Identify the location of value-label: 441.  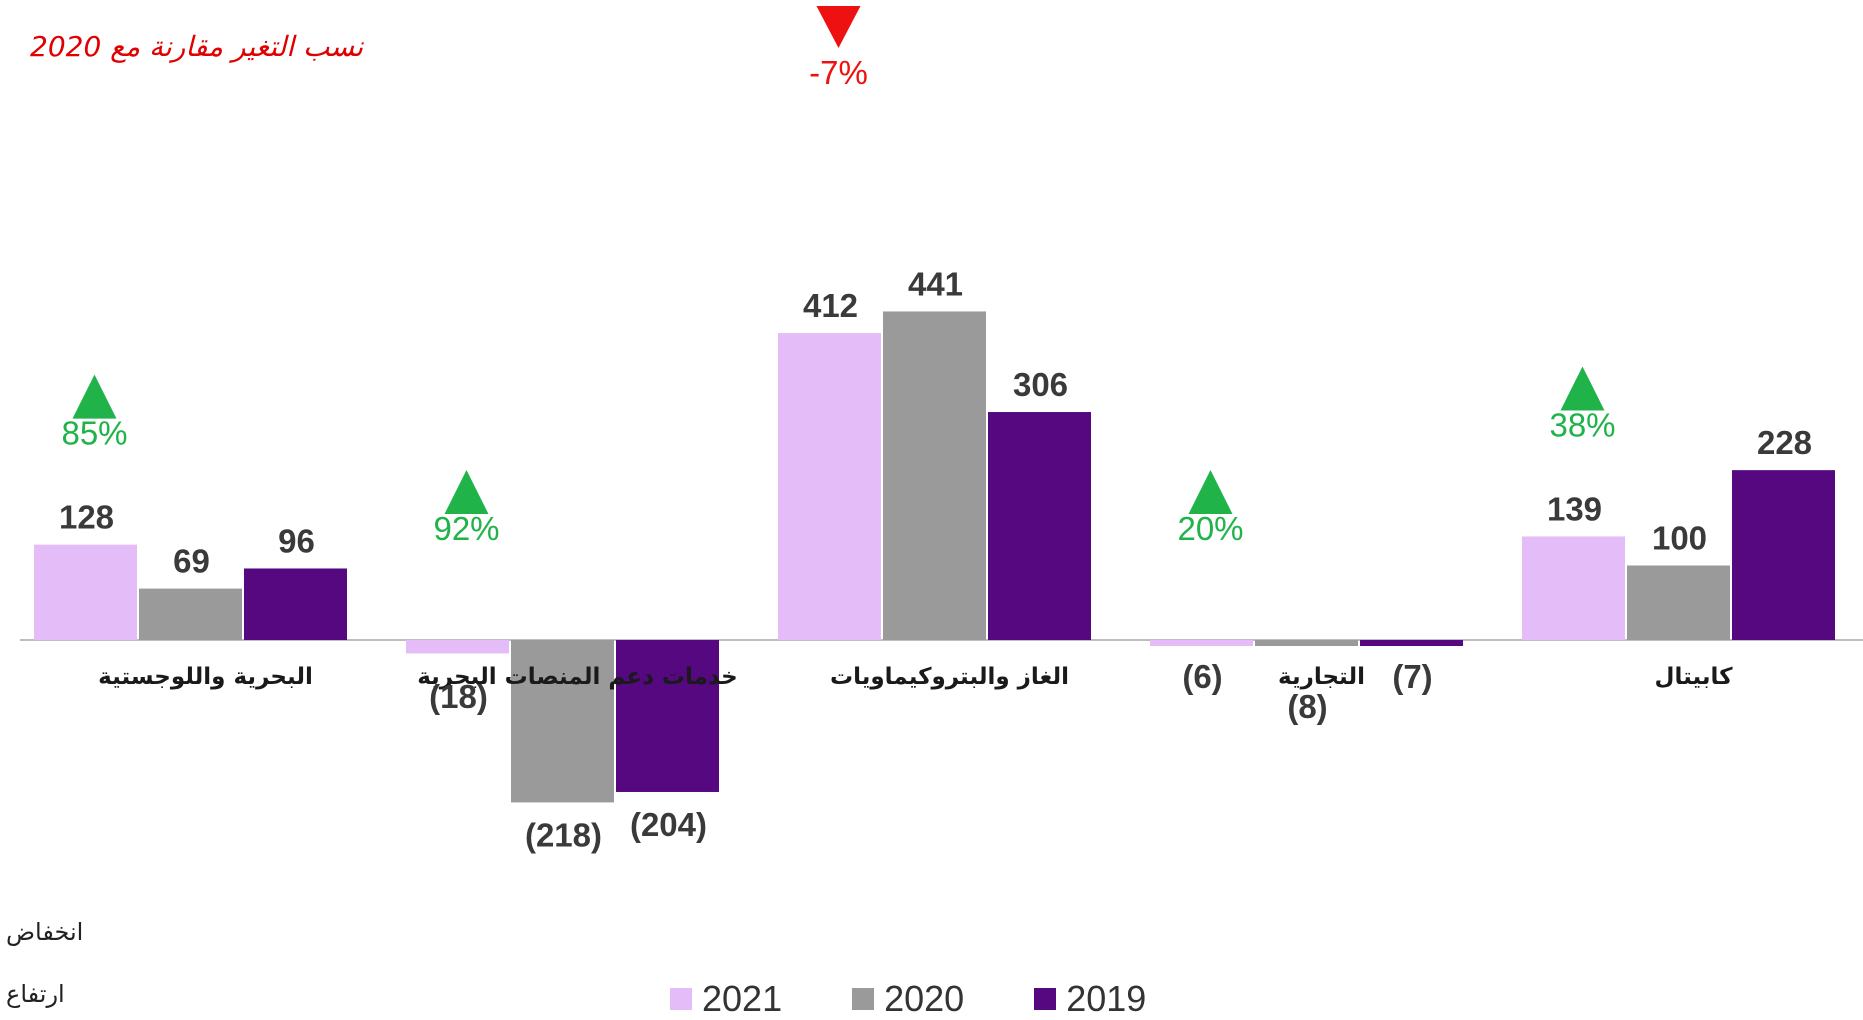
(935, 283).